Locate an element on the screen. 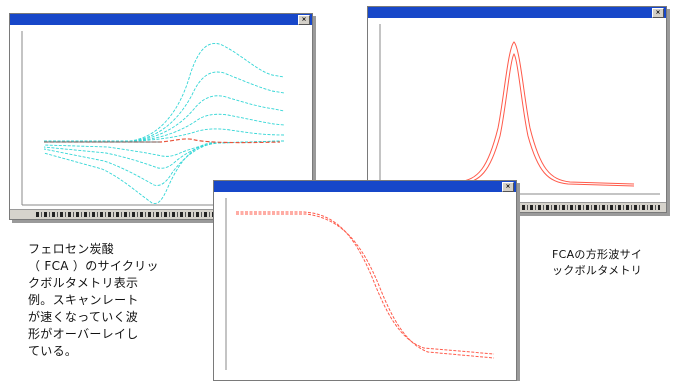 The width and height of the screenshot is (674, 381). caption-line: フェロセン炭酸 is located at coordinates (71, 249).